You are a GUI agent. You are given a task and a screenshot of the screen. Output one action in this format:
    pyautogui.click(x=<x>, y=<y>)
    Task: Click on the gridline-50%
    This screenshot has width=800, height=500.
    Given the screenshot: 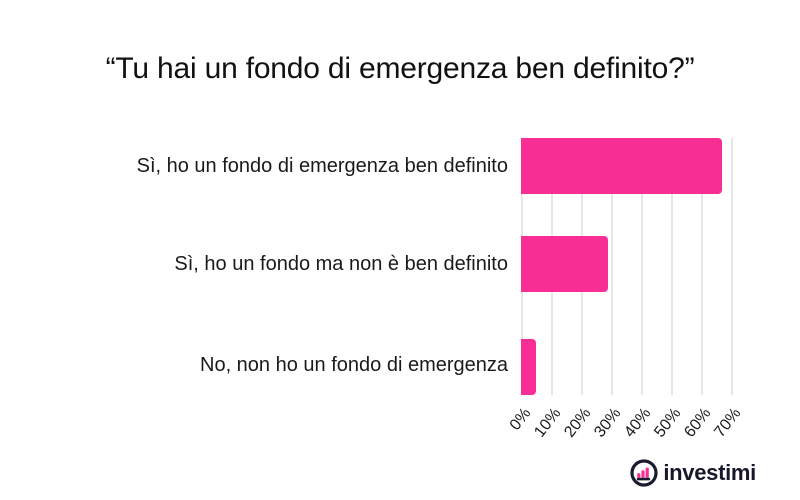 What is the action you would take?
    pyautogui.click(x=672, y=266)
    